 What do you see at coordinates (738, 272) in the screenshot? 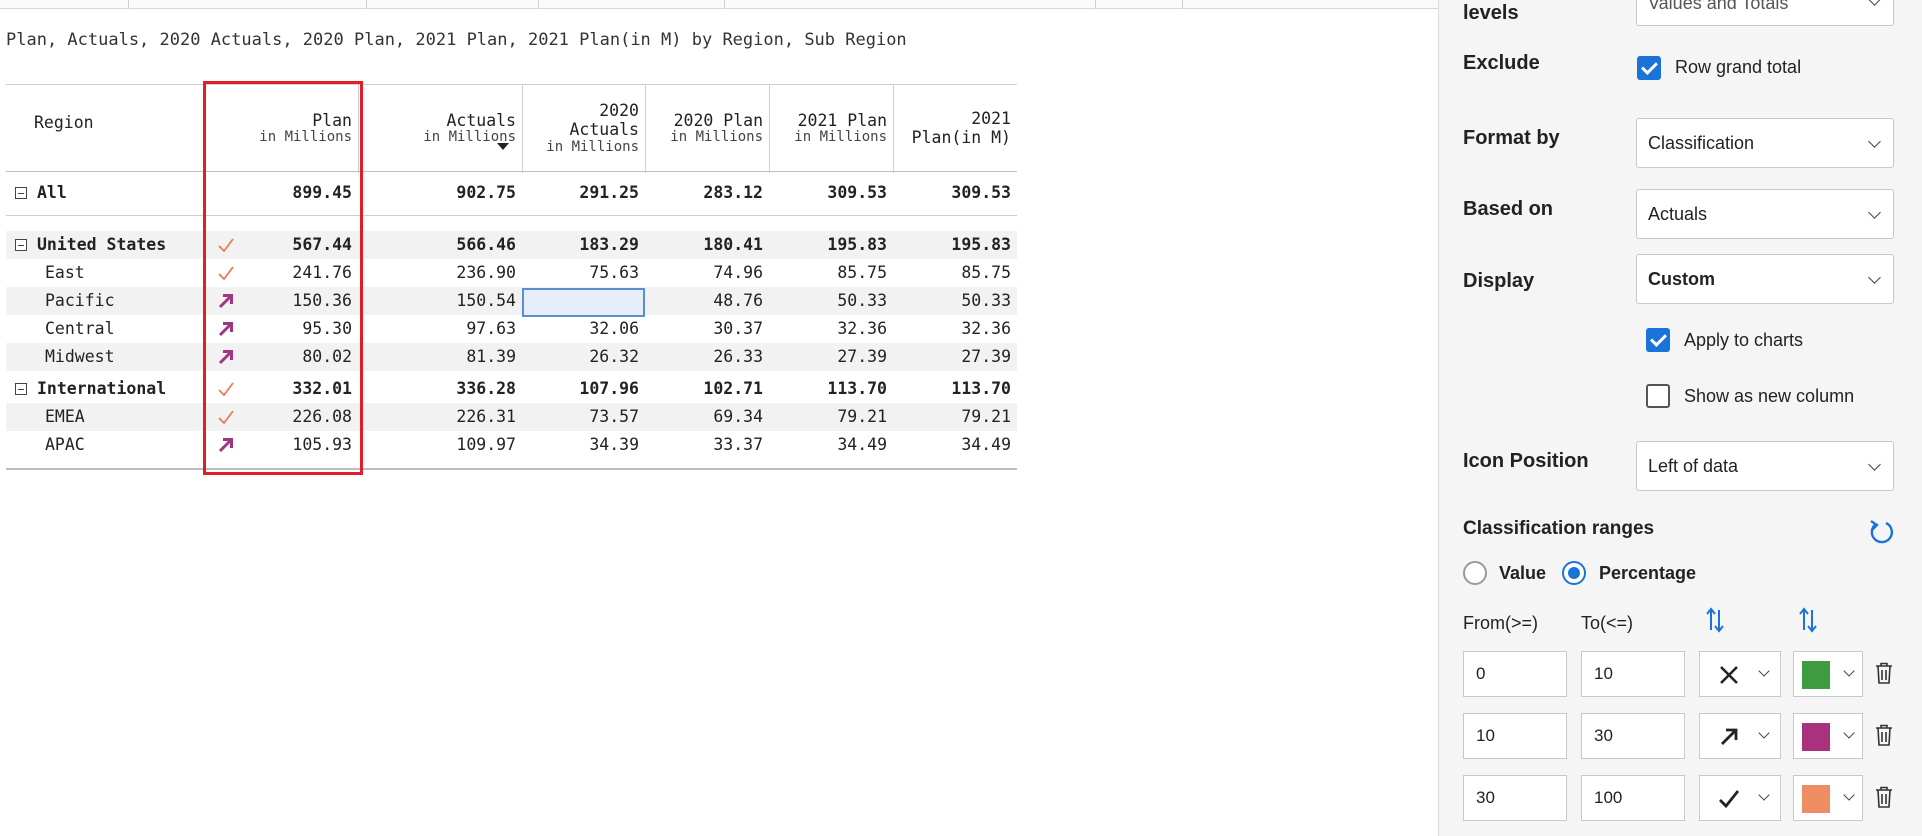
I see `table-cell: 74.96` at bounding box center [738, 272].